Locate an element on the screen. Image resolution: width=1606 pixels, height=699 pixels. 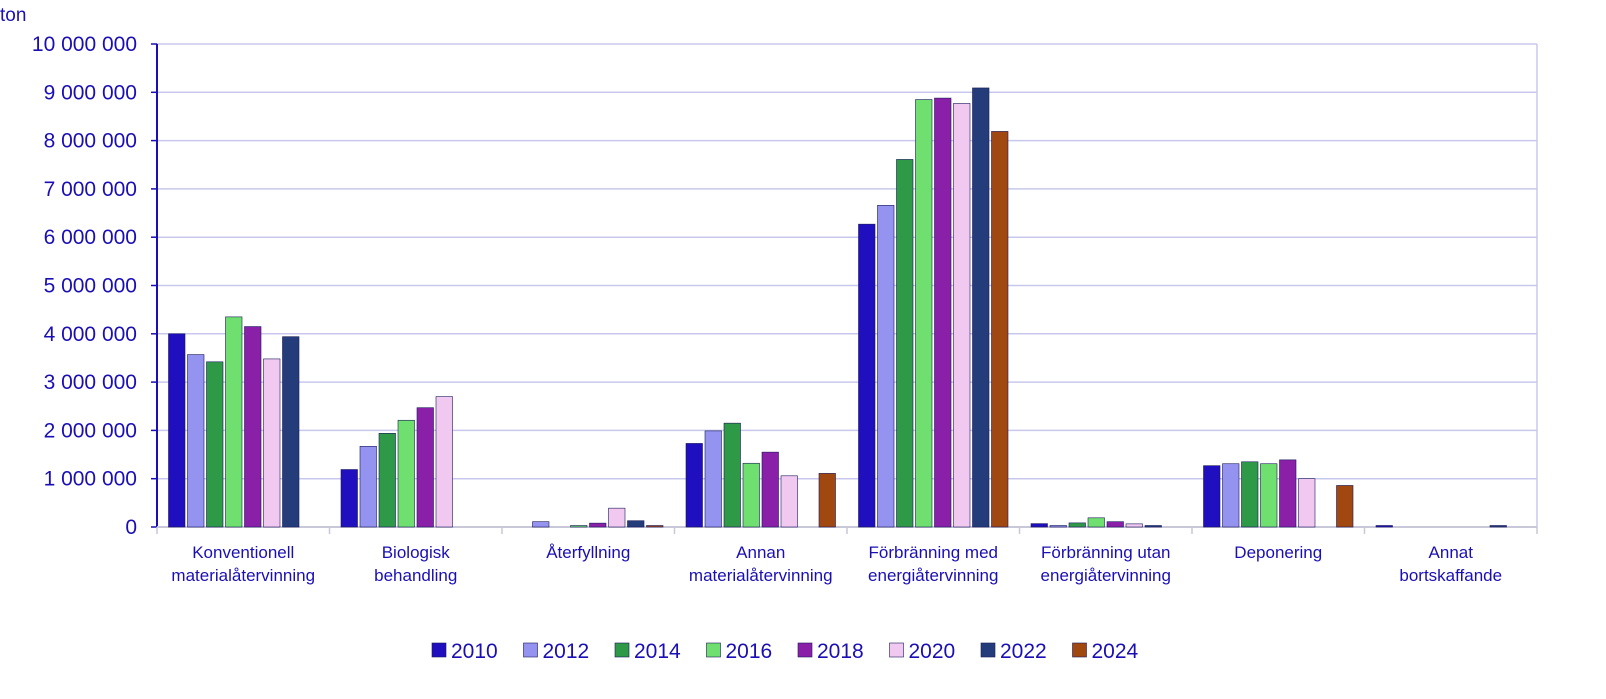
legend-swatch-2016 is located at coordinates (713, 650).